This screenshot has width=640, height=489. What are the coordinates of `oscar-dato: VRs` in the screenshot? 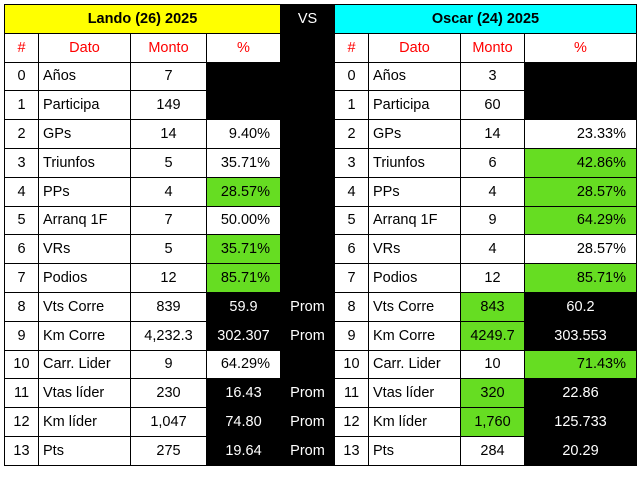 It's located at (414, 249).